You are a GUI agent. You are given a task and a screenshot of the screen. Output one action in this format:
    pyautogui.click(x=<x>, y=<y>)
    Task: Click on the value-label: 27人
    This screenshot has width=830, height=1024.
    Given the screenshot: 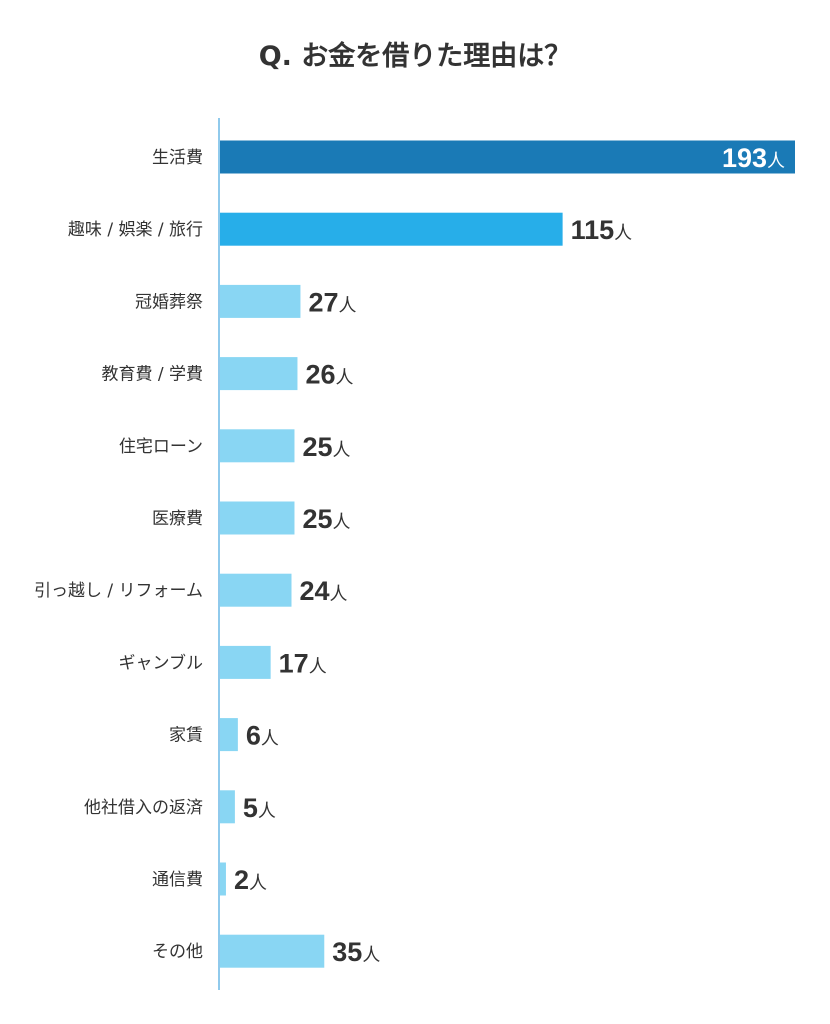 What is the action you would take?
    pyautogui.click(x=332, y=302)
    